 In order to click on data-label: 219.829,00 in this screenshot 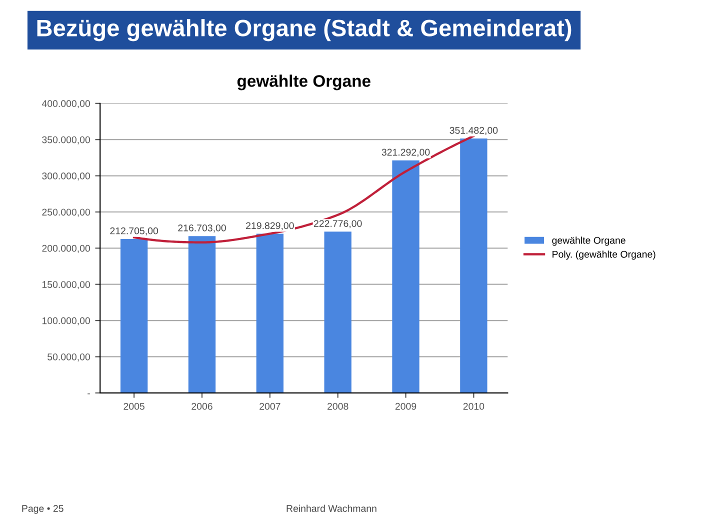, I will do `click(270, 226)`.